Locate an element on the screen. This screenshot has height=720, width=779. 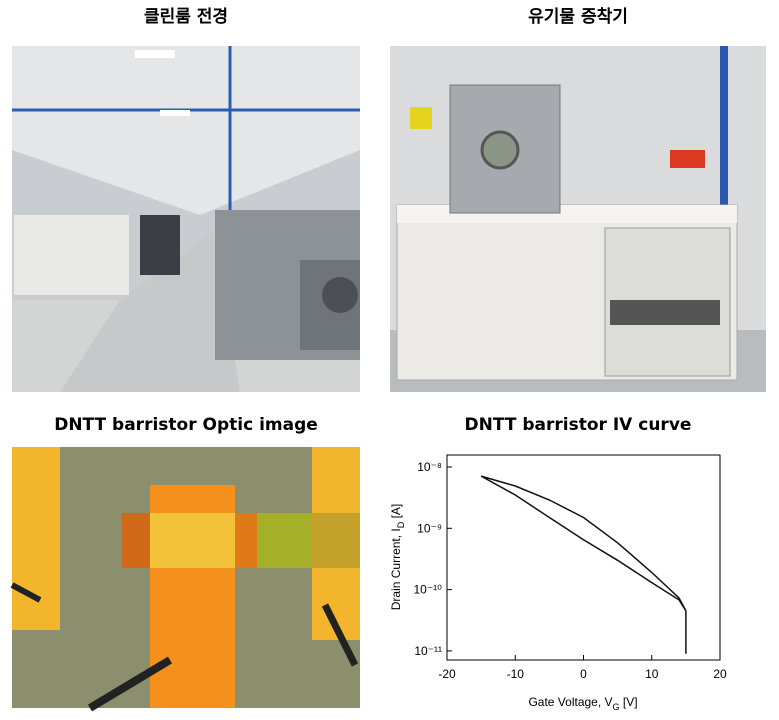
plot-frame is located at coordinates (583, 557).